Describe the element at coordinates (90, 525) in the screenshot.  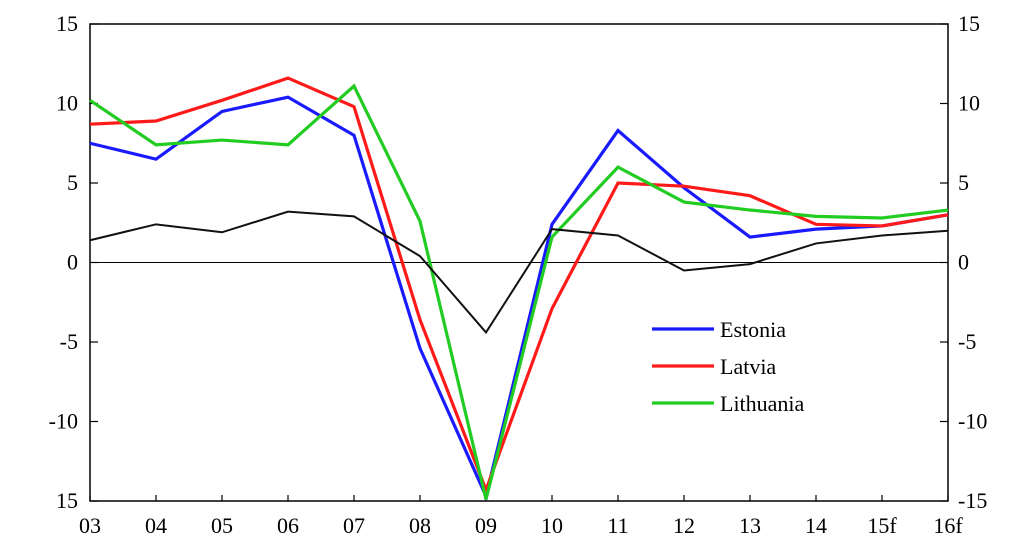
I see `x-tick-label: 03` at that location.